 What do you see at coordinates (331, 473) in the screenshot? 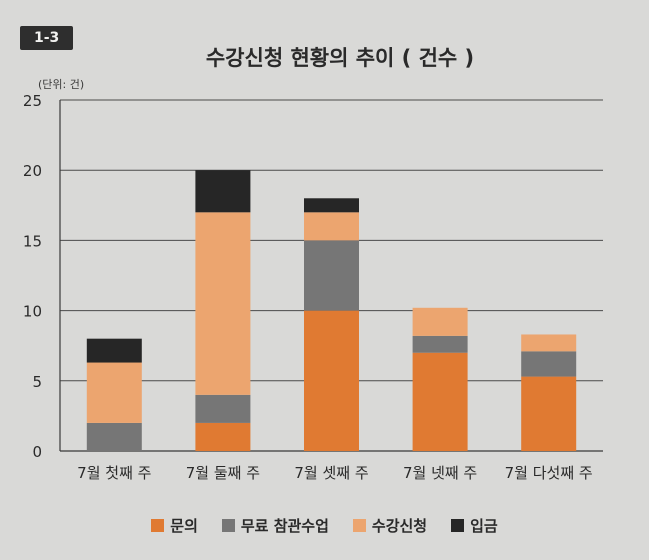
I see `x-tick-label: 7월 셋째 주` at bounding box center [331, 473].